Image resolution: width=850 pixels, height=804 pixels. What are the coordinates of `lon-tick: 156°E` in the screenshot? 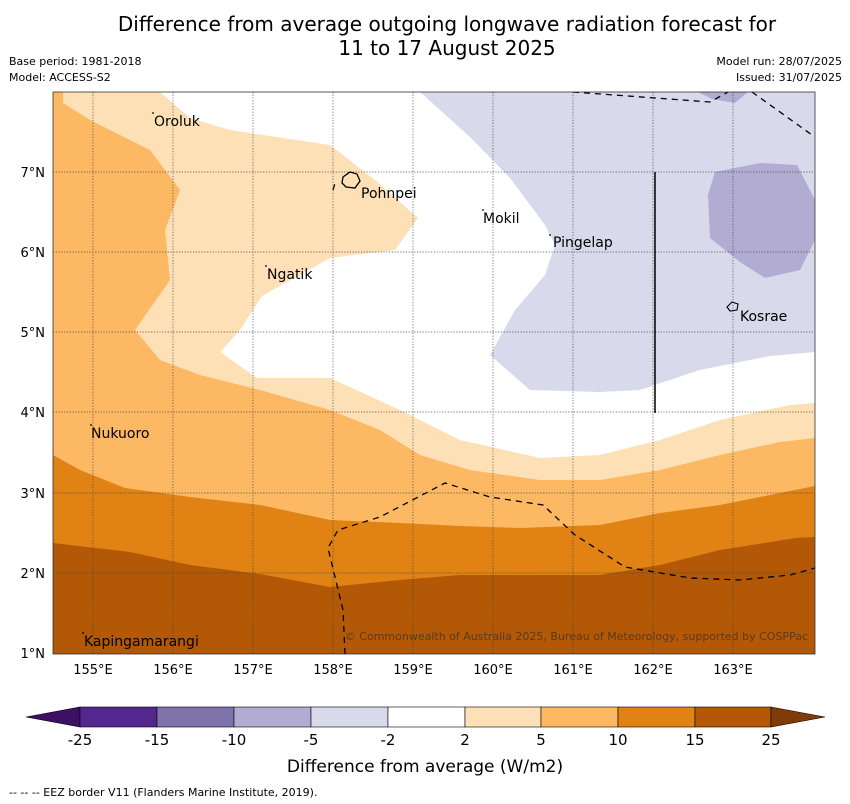 It's located at (173, 670).